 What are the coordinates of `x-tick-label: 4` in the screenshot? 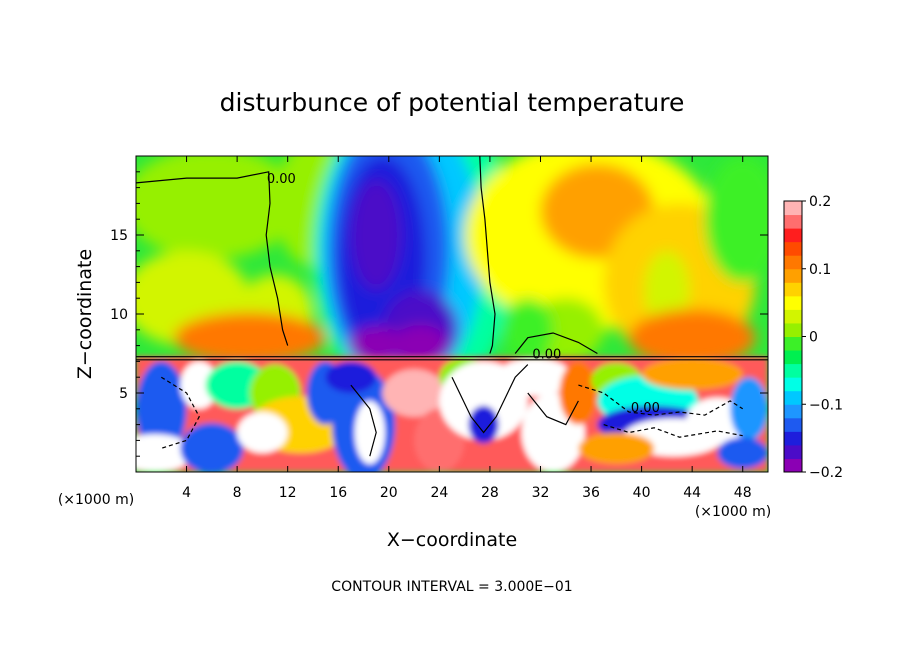 It's located at (186, 493).